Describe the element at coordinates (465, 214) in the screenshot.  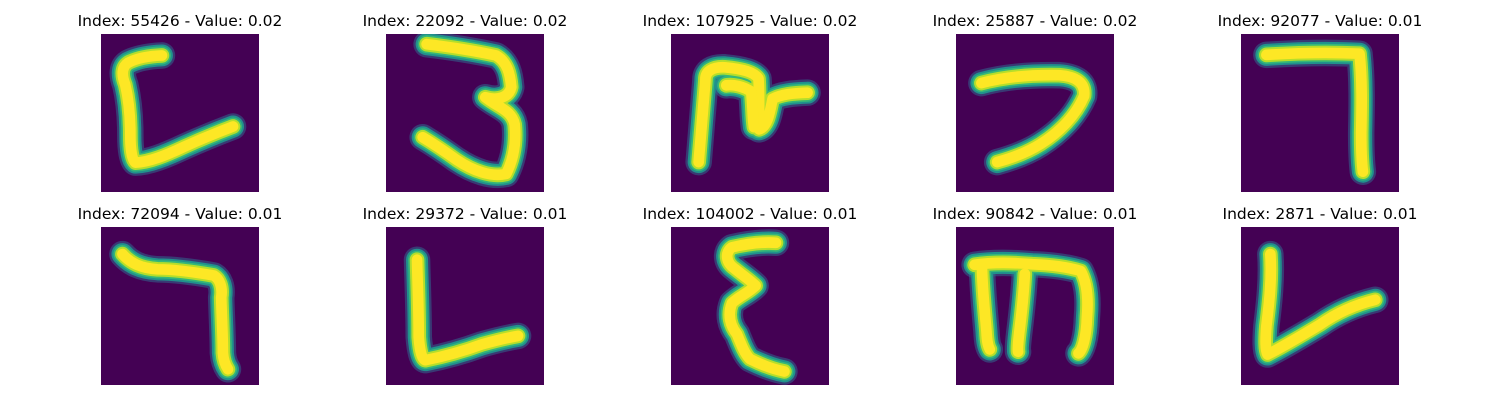
I see `panel-title: Index: 29372 - Value: 0.01` at that location.